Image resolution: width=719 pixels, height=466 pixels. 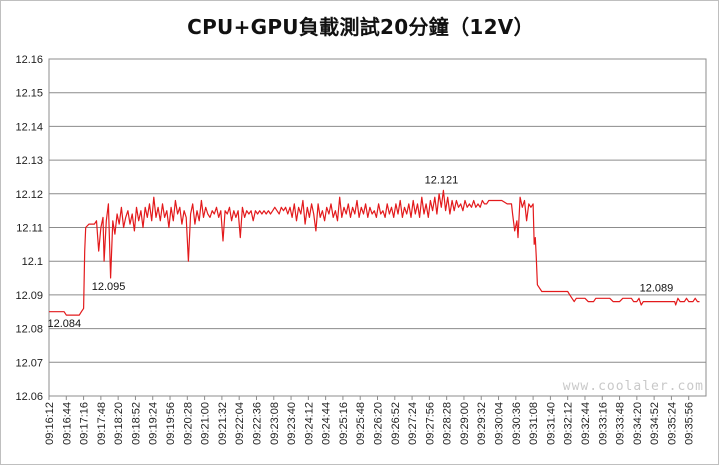 I want to click on y-tick-label: 12.12, so click(x=29, y=195).